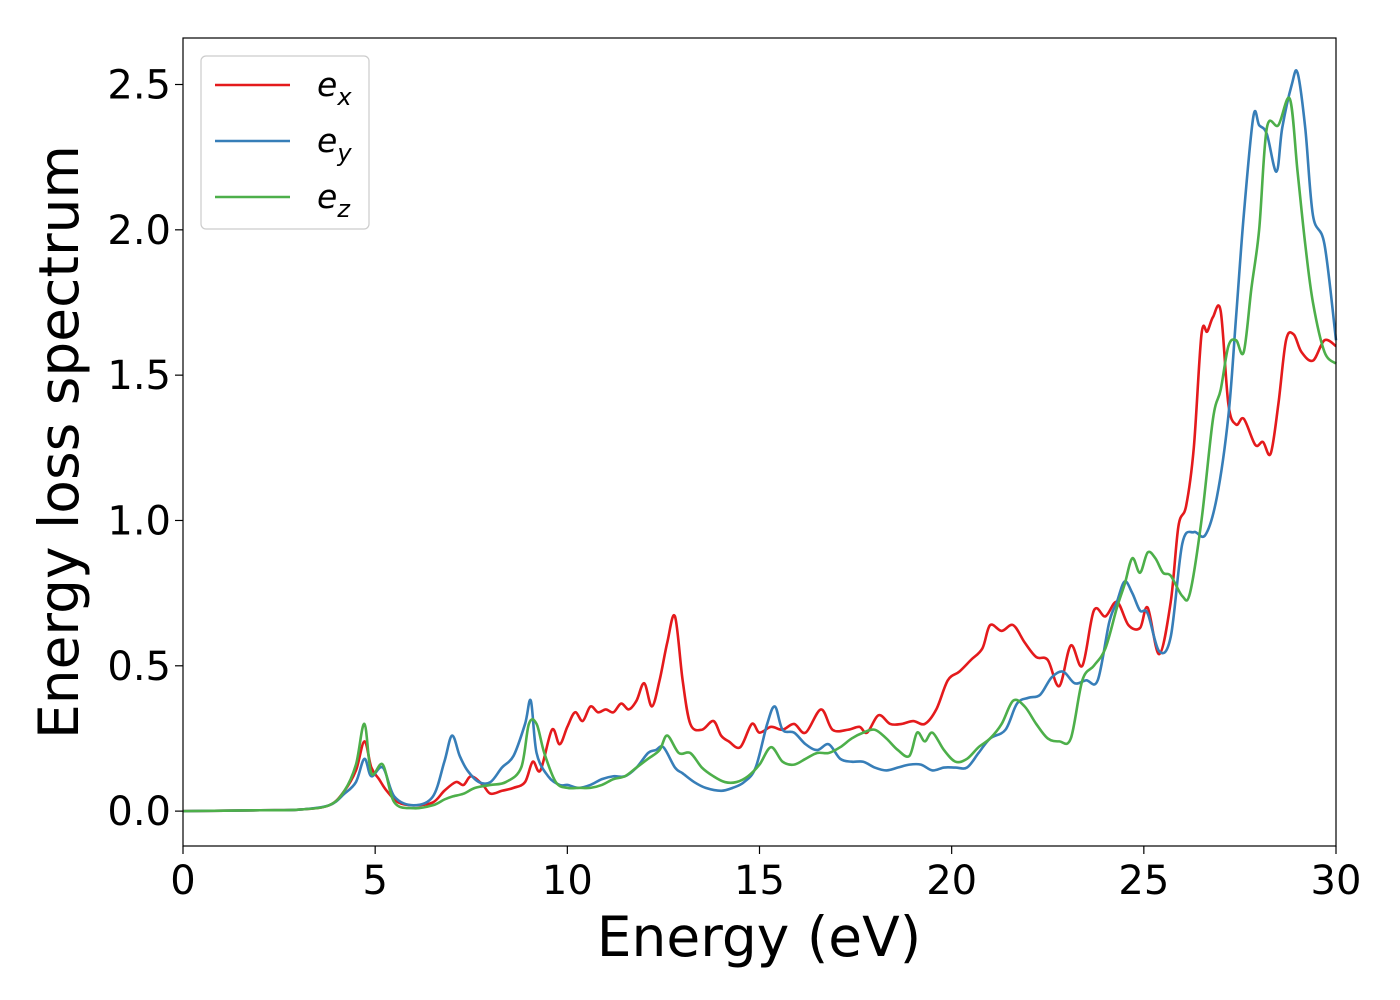 Image resolution: width=1400 pixels, height=1000 pixels. Describe the element at coordinates (182, 881) in the screenshot. I see `x-tick-label: 0` at that location.